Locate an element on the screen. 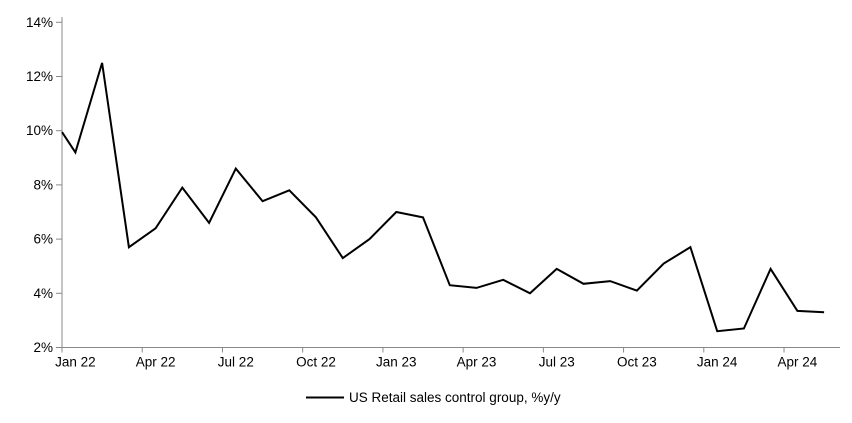  y-axis-tick-label: 12% is located at coordinates (39, 76).